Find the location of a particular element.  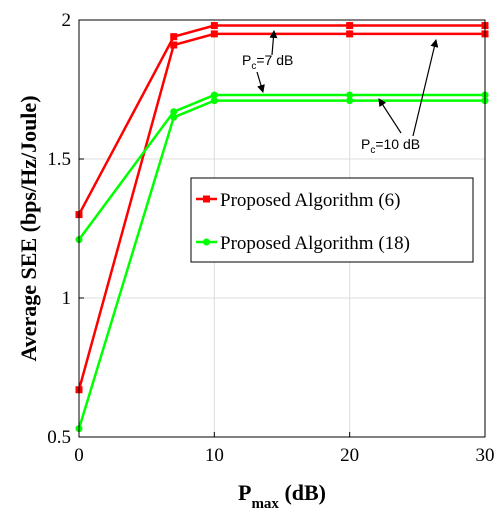

annotations: Pc=7 dB Pc=10 dB is located at coordinates (340, 93).